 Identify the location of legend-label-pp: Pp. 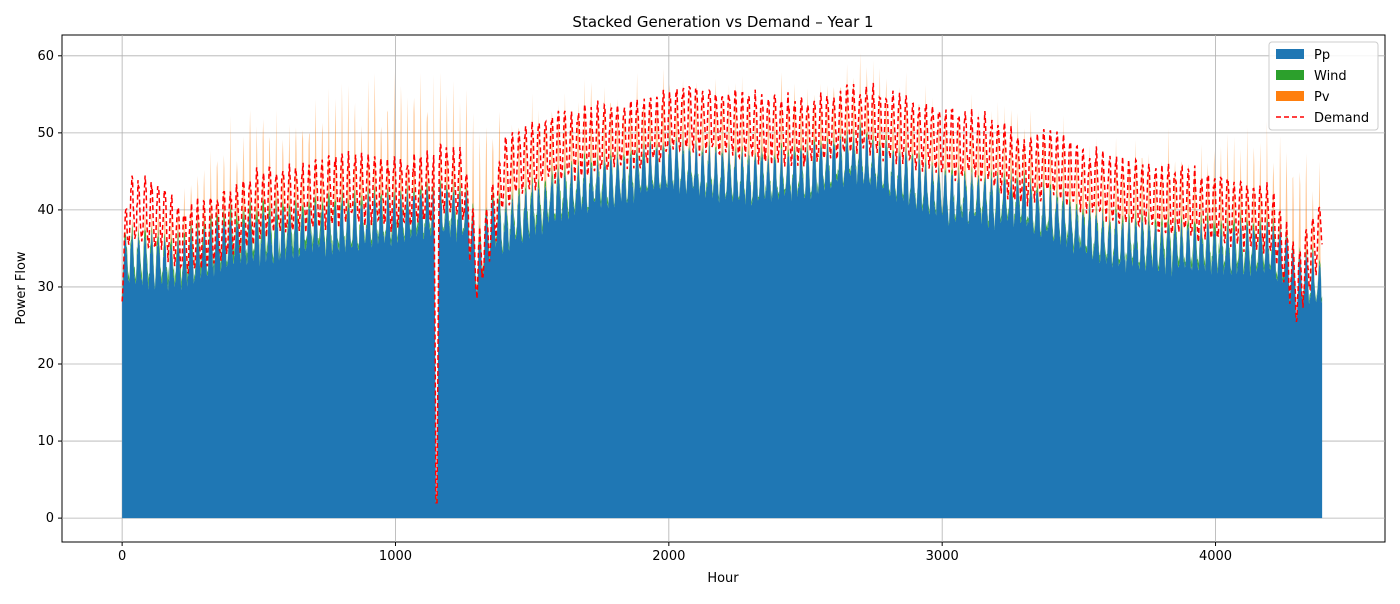
(1322, 55).